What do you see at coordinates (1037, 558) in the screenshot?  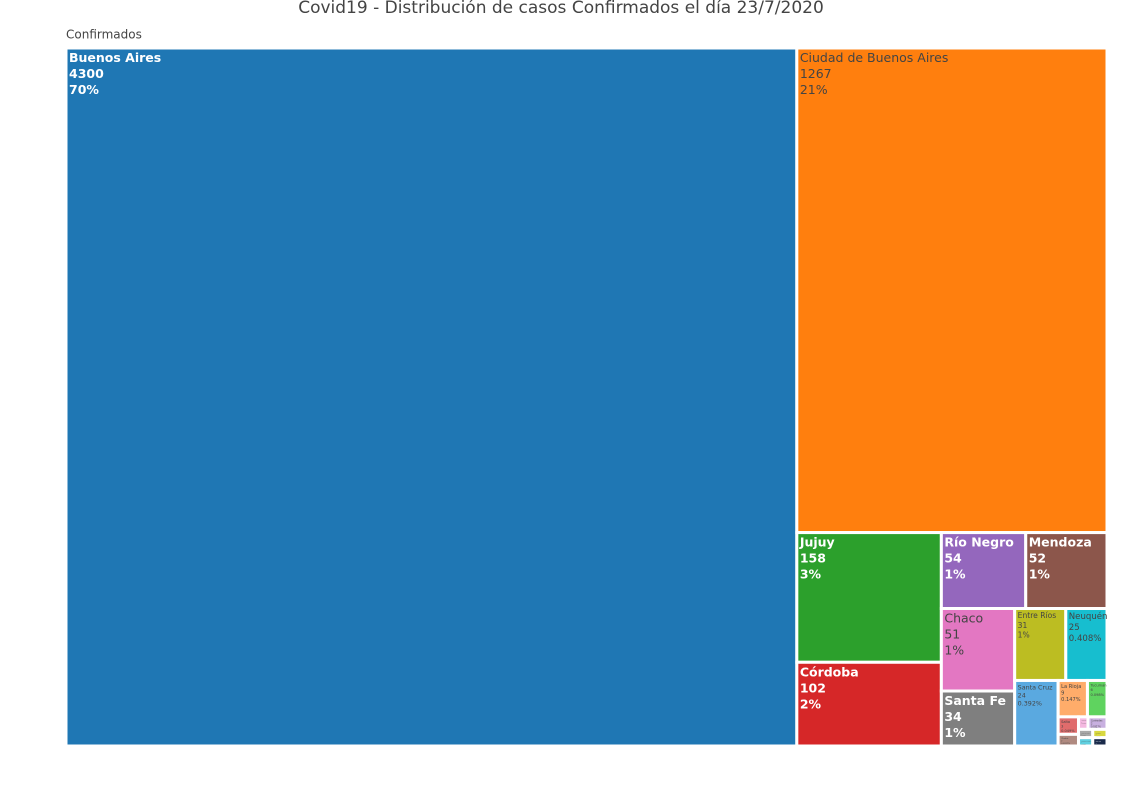 I see `tile-value: 52` at bounding box center [1037, 558].